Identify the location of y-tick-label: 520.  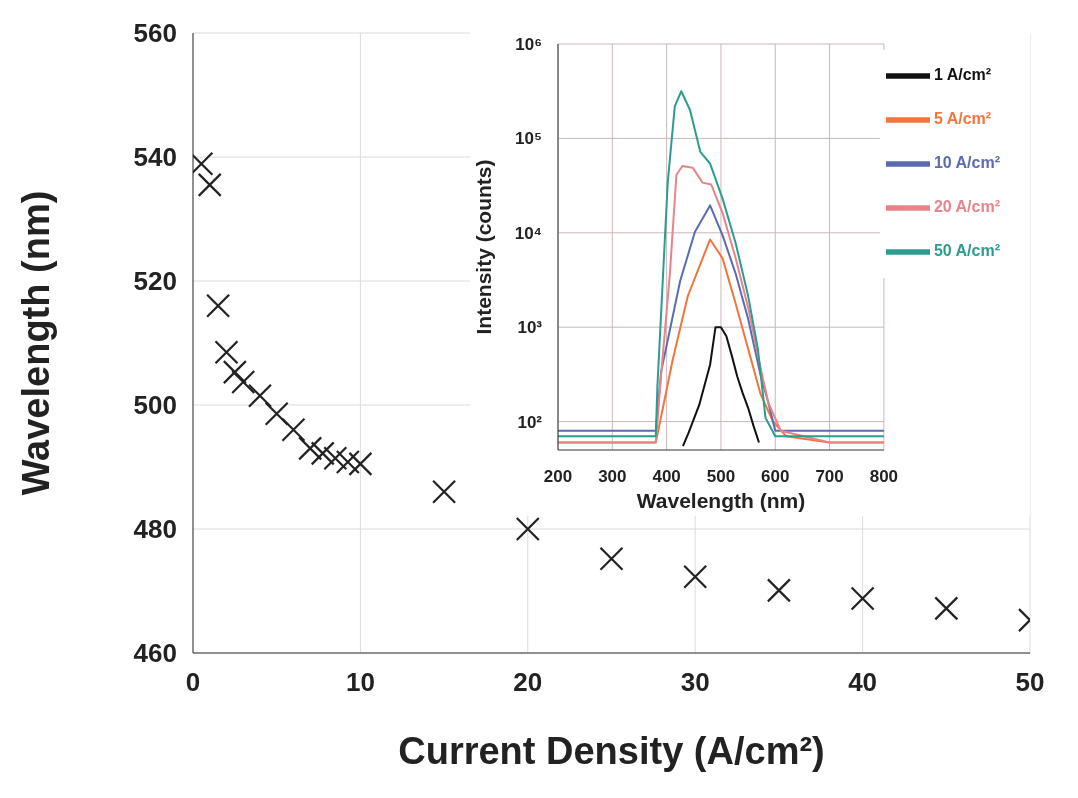
(155, 281).